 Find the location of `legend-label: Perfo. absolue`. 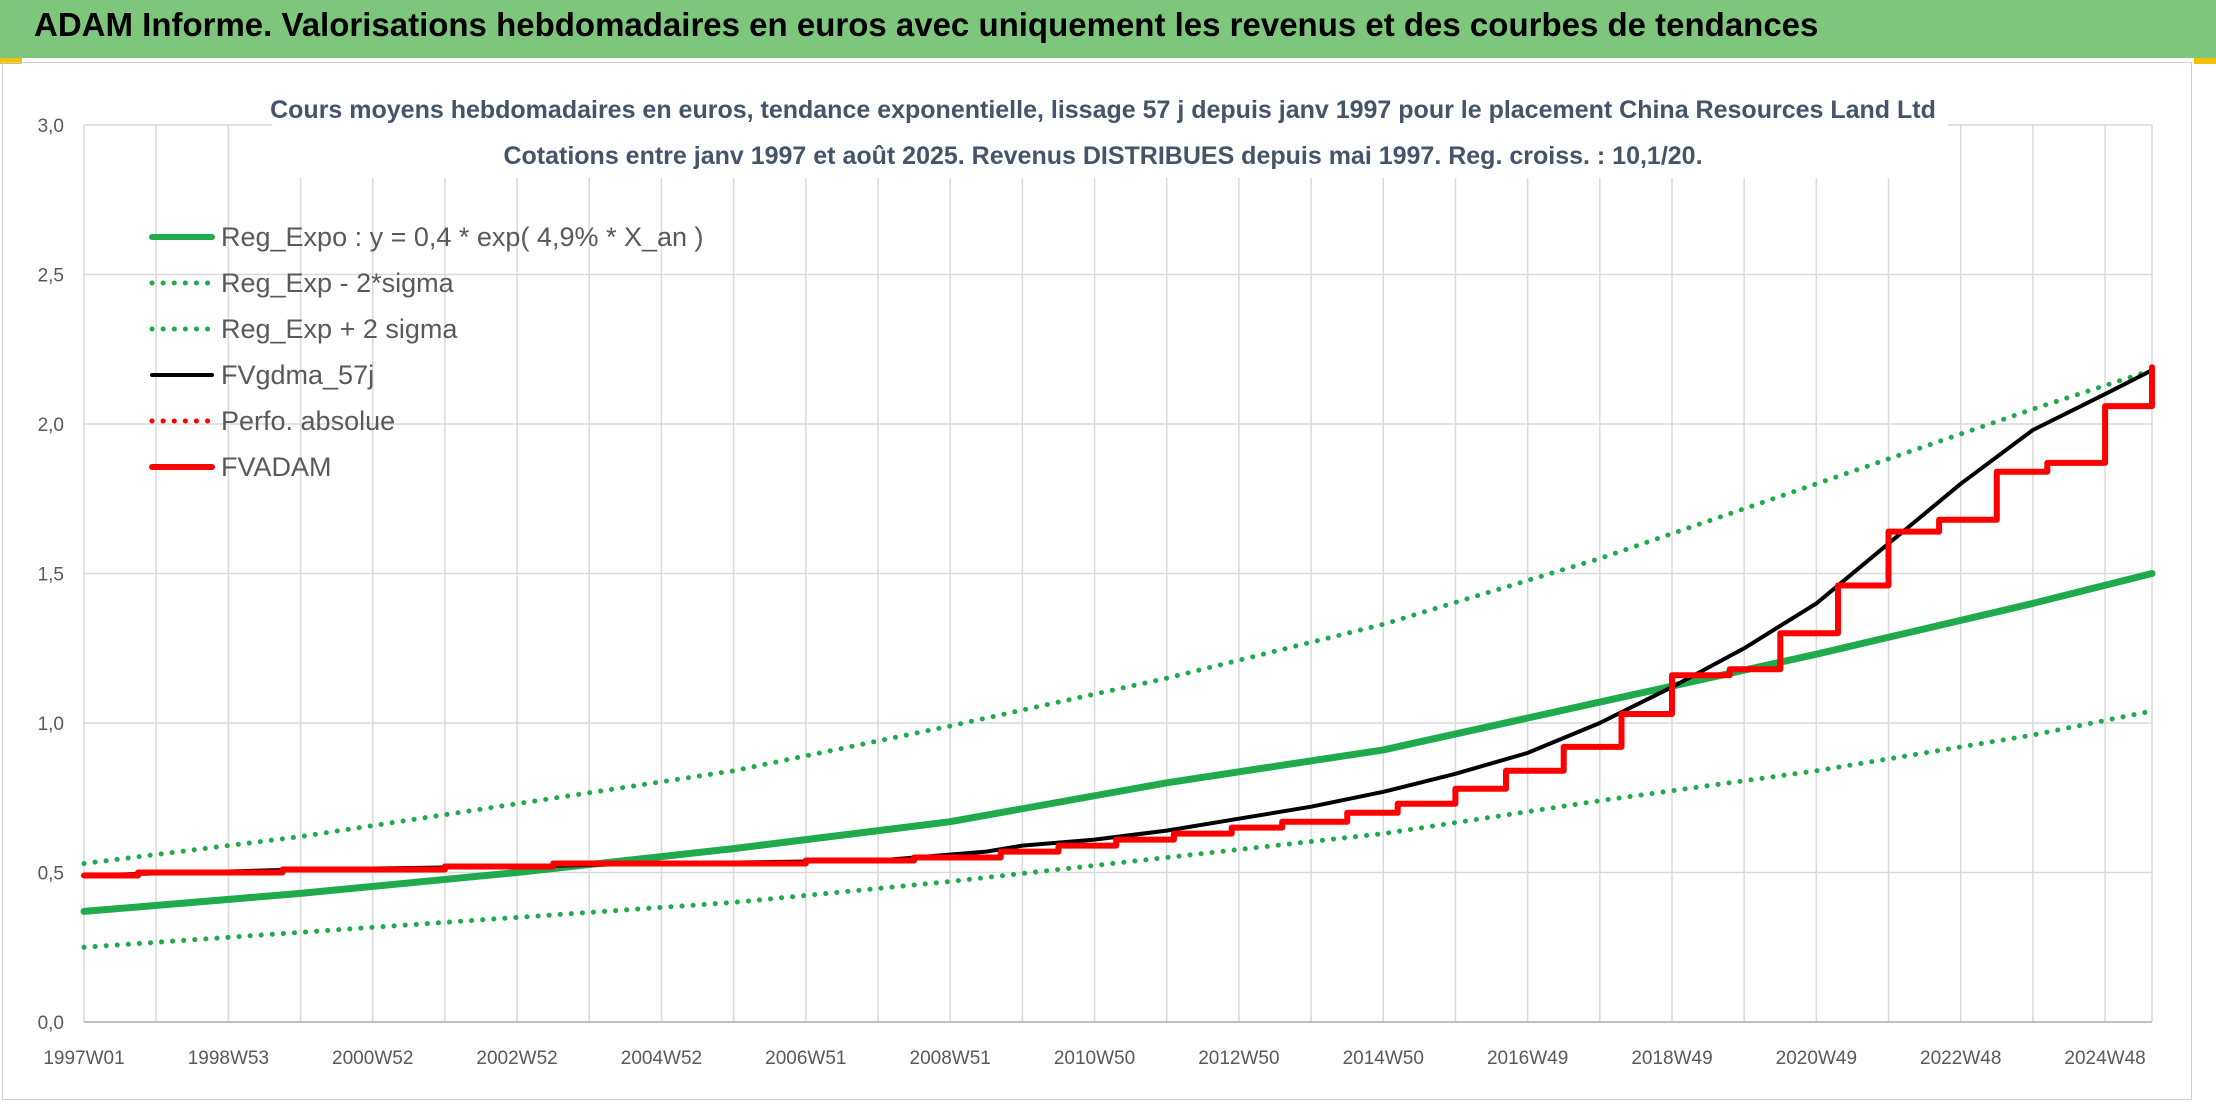

legend-label: Perfo. absolue is located at coordinates (308, 421).